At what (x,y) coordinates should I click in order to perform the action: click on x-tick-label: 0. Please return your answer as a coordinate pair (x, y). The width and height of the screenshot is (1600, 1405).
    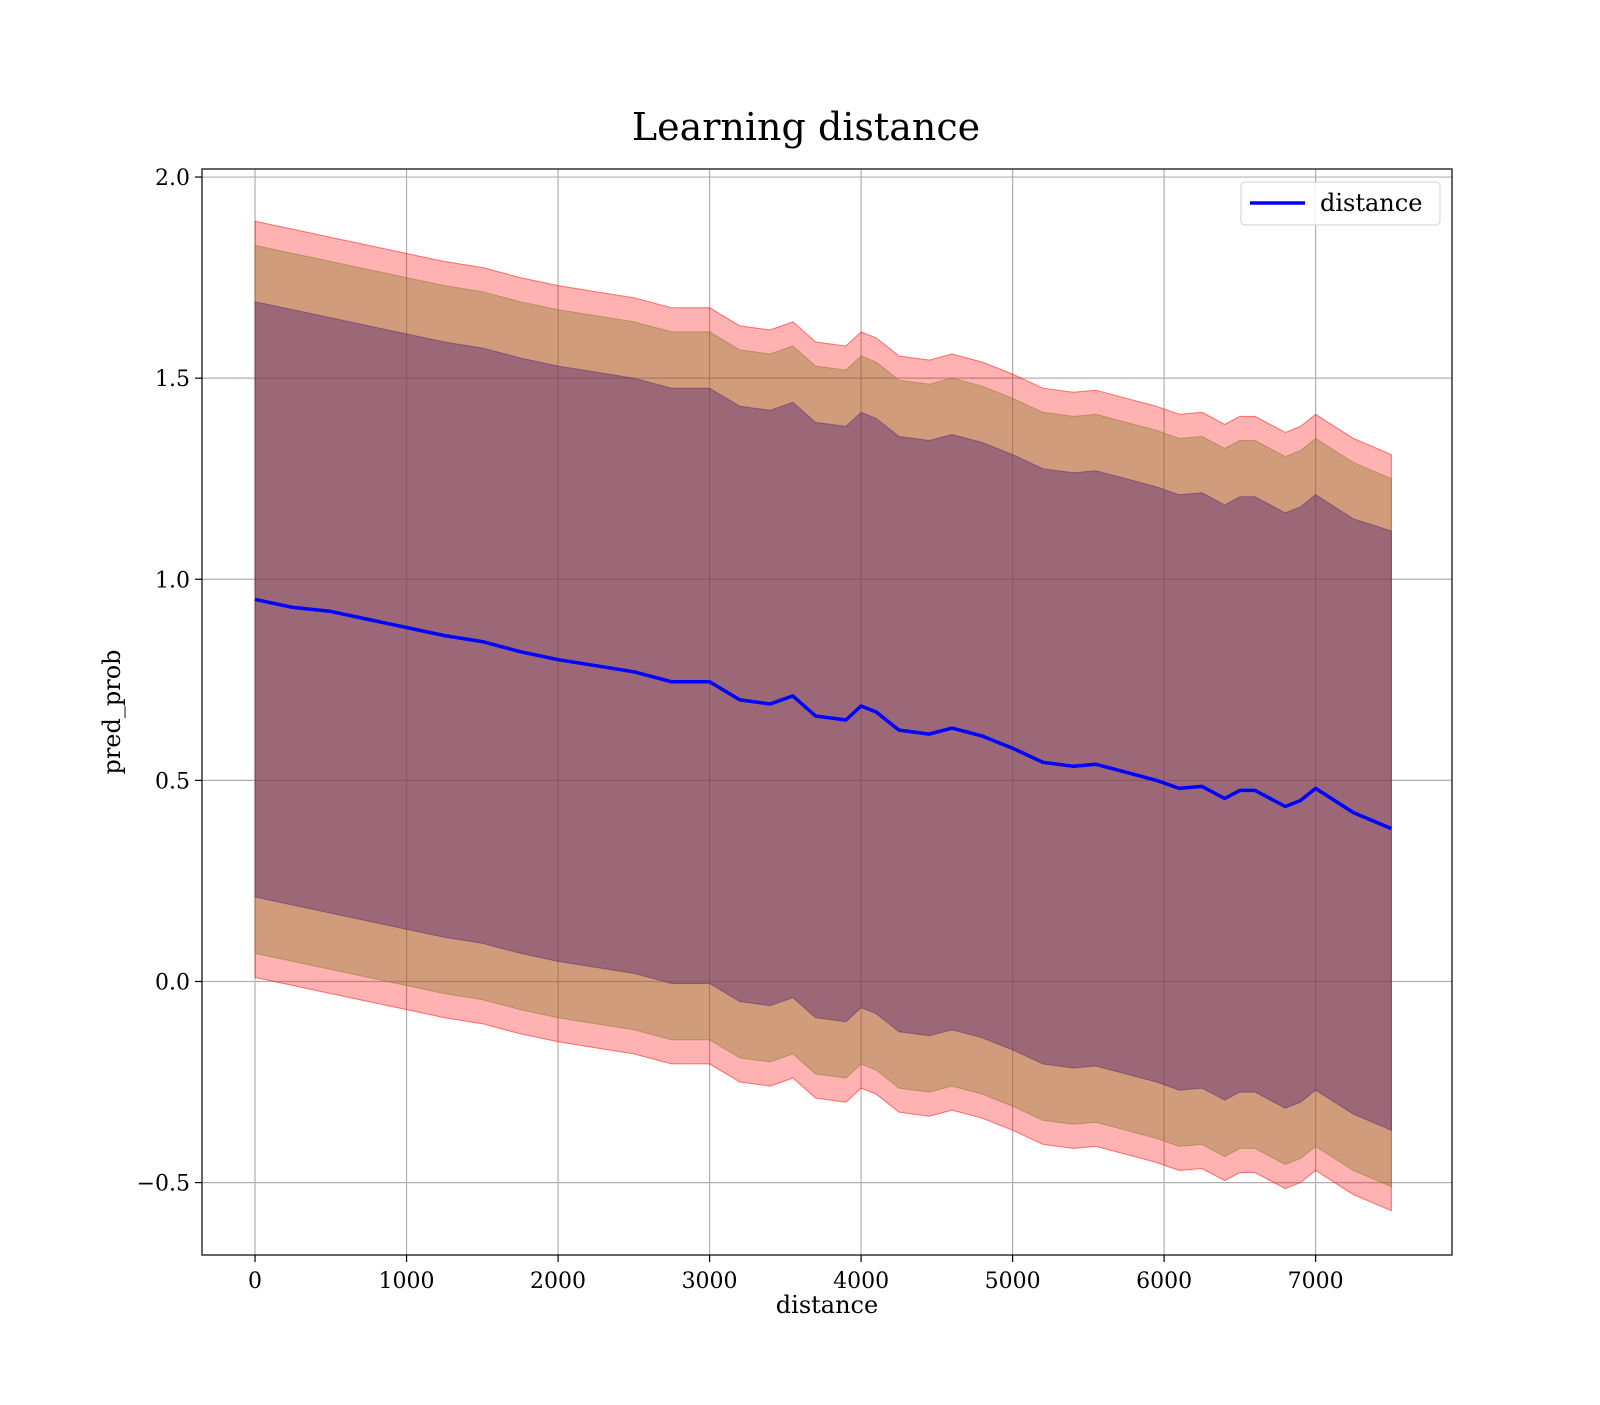
    Looking at the image, I should click on (255, 1281).